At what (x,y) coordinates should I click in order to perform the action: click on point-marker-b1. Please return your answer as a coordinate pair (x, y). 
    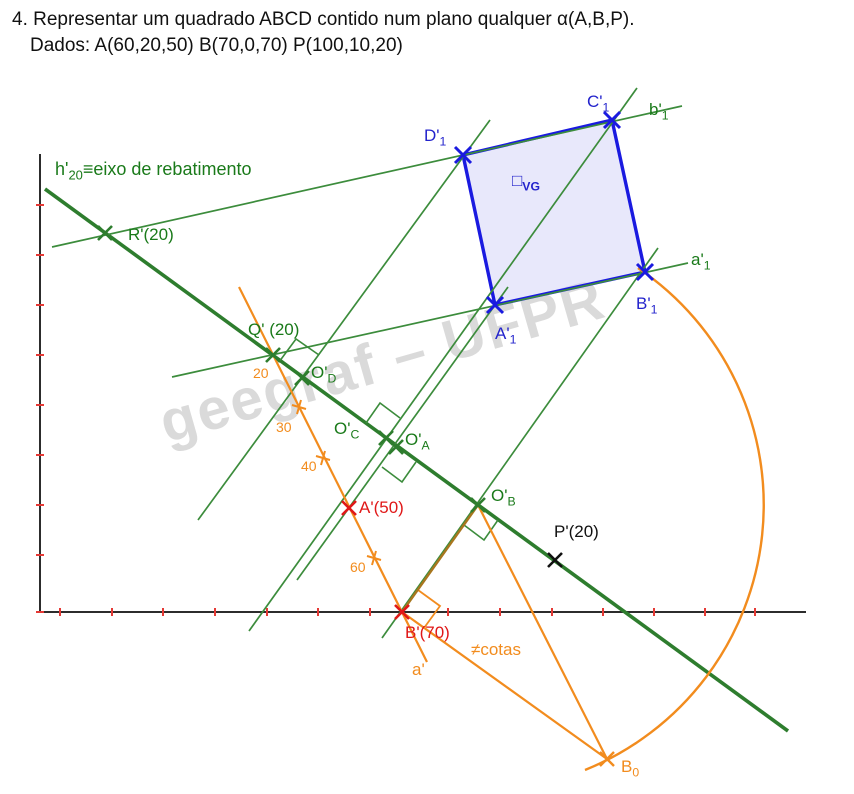
    Looking at the image, I should click on (645, 272).